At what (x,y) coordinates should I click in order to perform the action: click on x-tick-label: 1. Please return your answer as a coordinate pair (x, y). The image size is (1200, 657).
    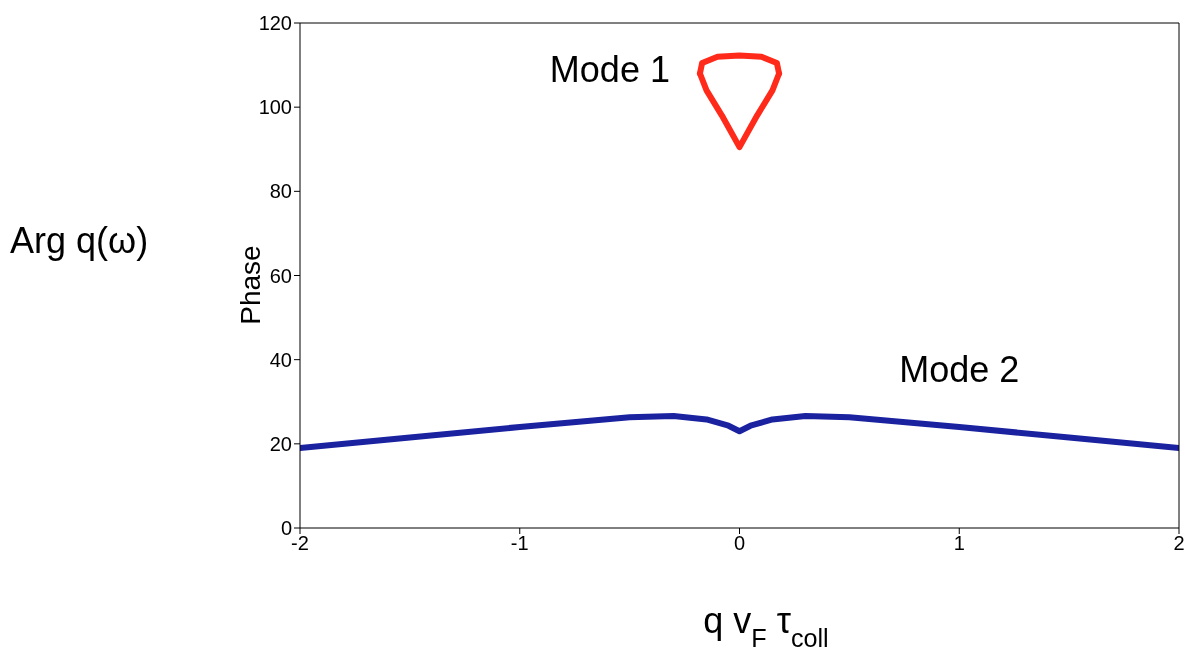
    Looking at the image, I should click on (959, 543).